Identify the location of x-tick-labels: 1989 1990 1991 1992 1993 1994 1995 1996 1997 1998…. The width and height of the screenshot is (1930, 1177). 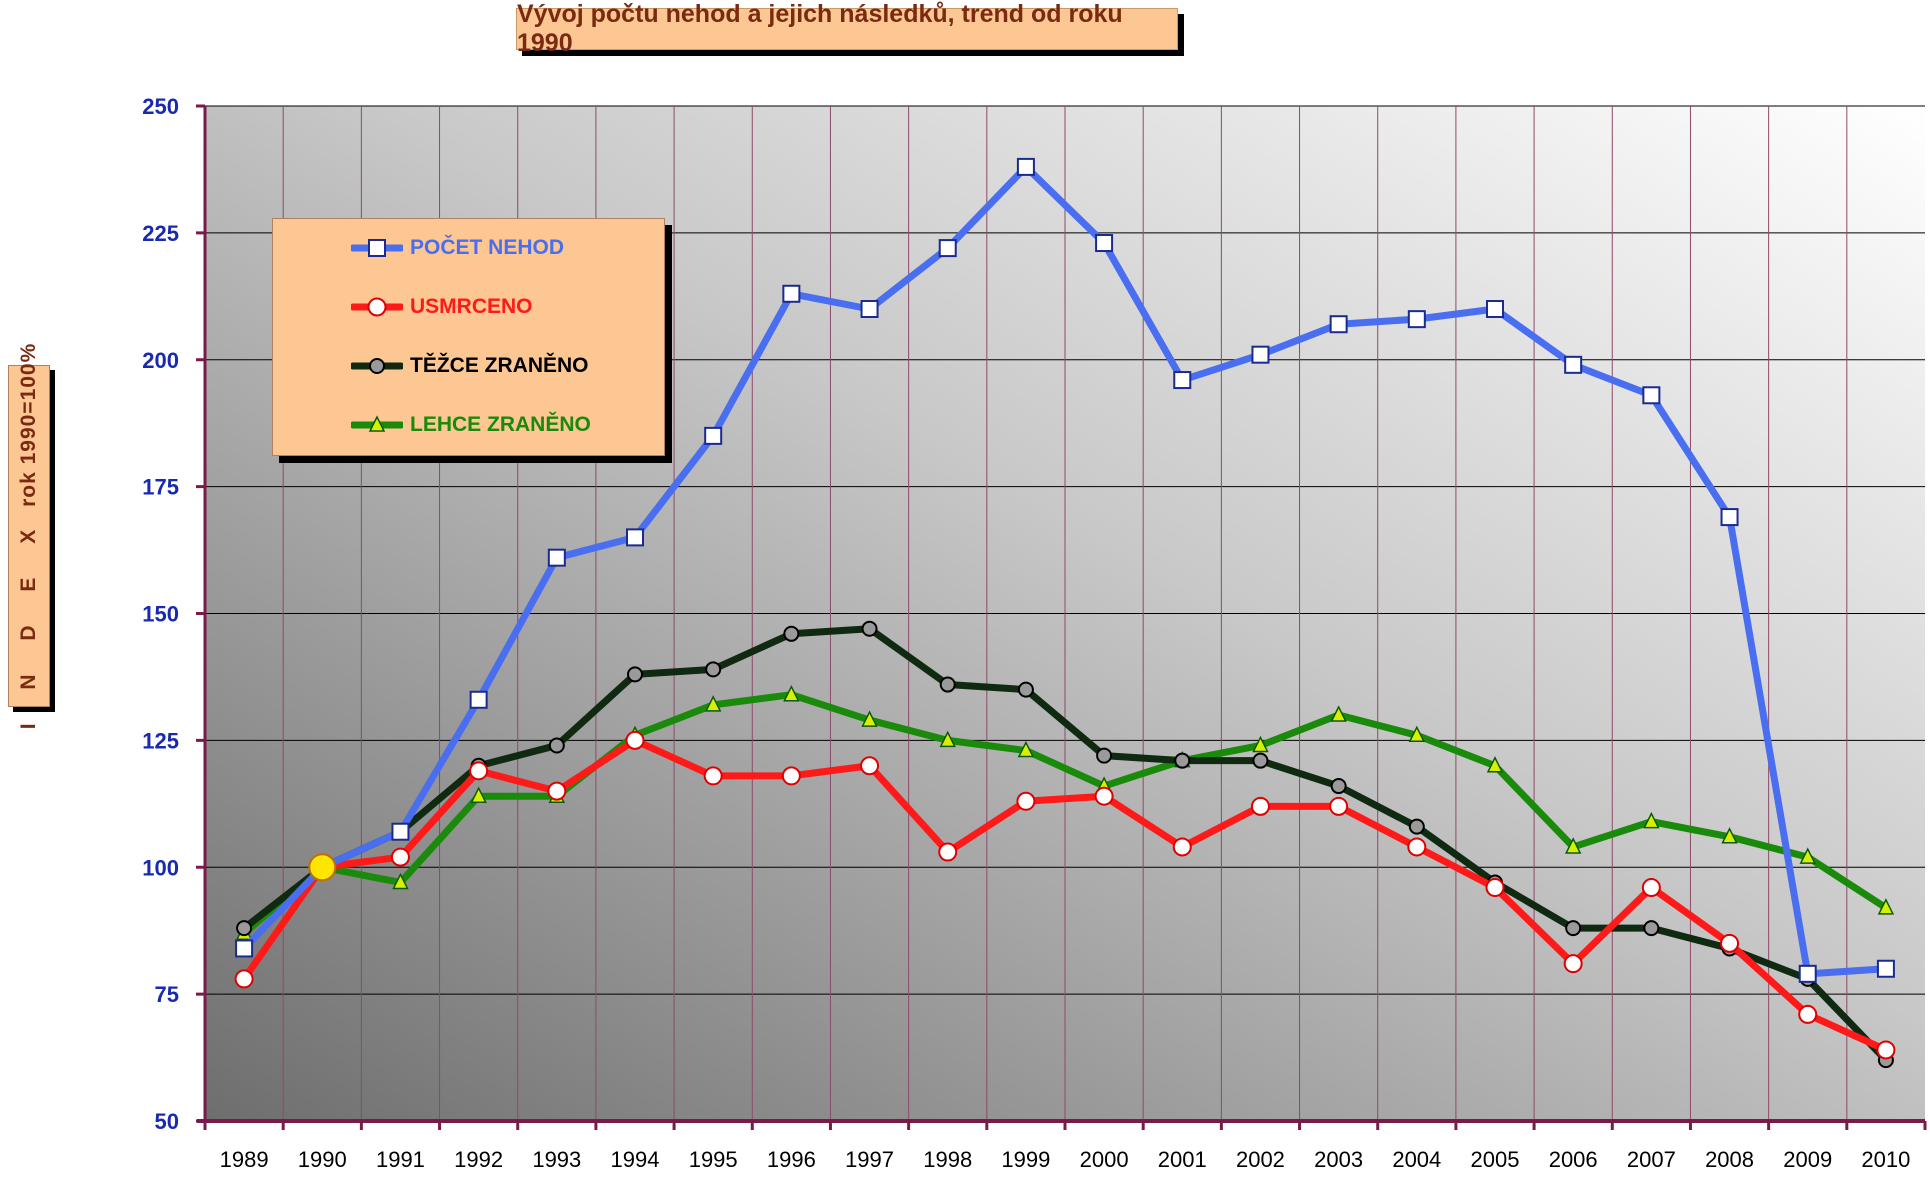
(1065, 1159).